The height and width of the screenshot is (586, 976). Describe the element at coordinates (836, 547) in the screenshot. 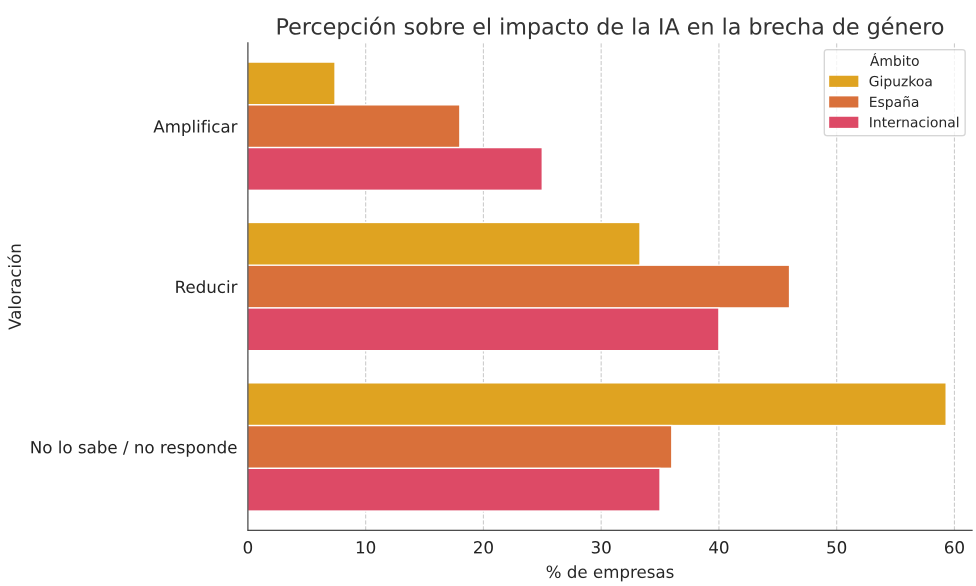

I see `x-tick-label: 50` at that location.